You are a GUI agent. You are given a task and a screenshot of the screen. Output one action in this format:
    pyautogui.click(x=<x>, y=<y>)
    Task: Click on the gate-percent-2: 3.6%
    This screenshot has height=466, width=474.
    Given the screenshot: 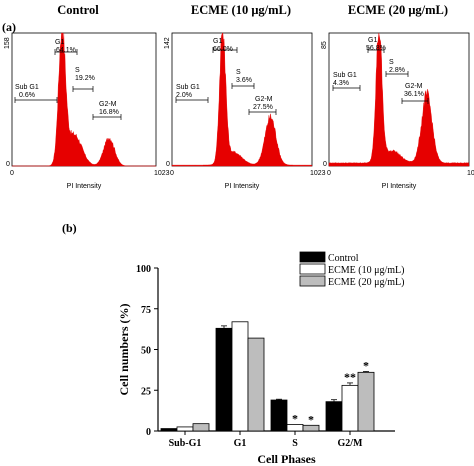 What is the action you would take?
    pyautogui.click(x=244, y=80)
    